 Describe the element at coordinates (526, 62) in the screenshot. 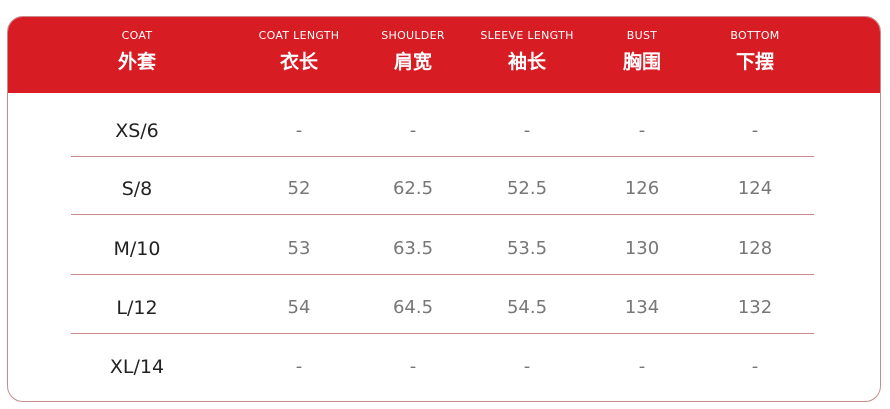

I see `column-header-zh: 袖长` at that location.